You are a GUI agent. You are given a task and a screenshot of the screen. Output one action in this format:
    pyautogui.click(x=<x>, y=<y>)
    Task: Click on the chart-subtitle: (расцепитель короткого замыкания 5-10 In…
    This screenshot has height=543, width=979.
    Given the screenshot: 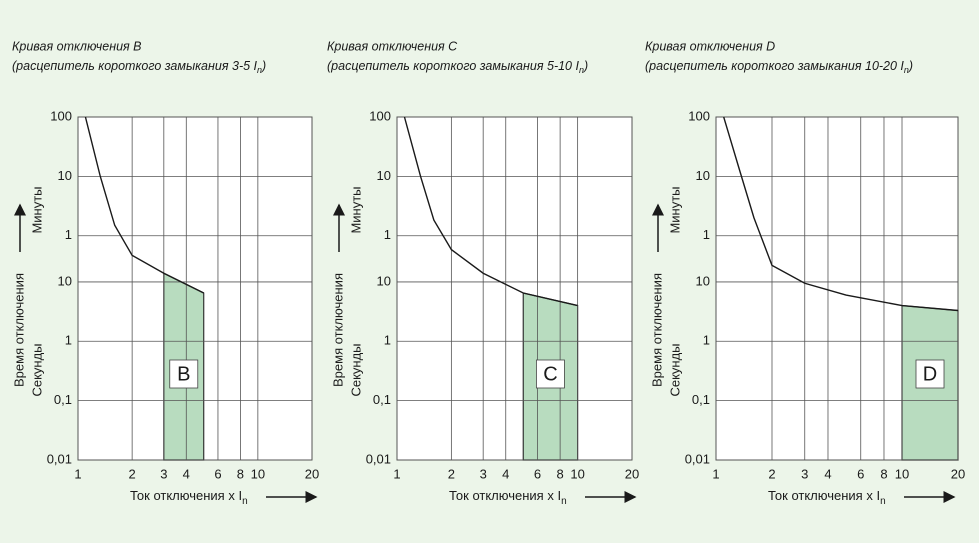 What is the action you would take?
    pyautogui.click(x=457, y=67)
    